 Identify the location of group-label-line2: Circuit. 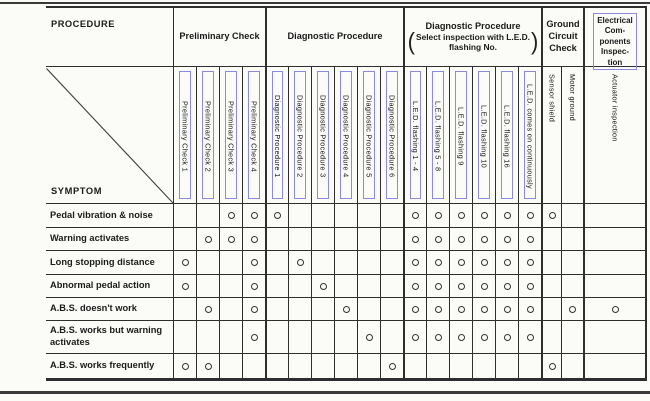
(563, 36).